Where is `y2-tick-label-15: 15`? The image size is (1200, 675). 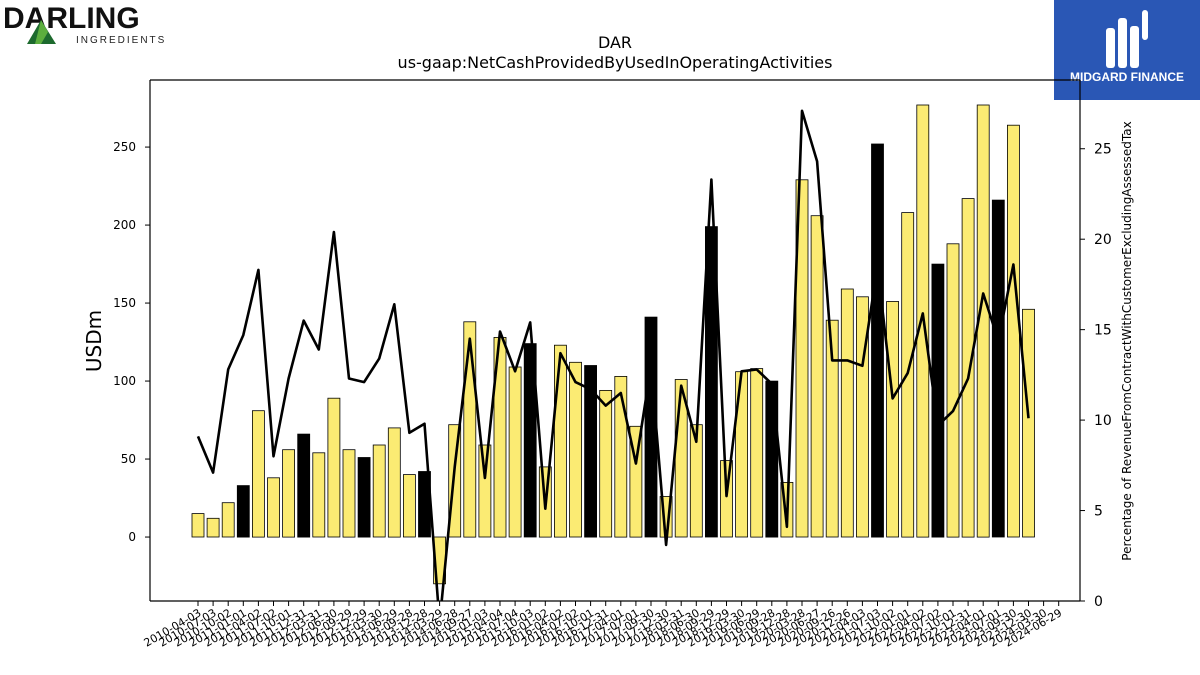 y2-tick-label-15: 15 is located at coordinates (1103, 331).